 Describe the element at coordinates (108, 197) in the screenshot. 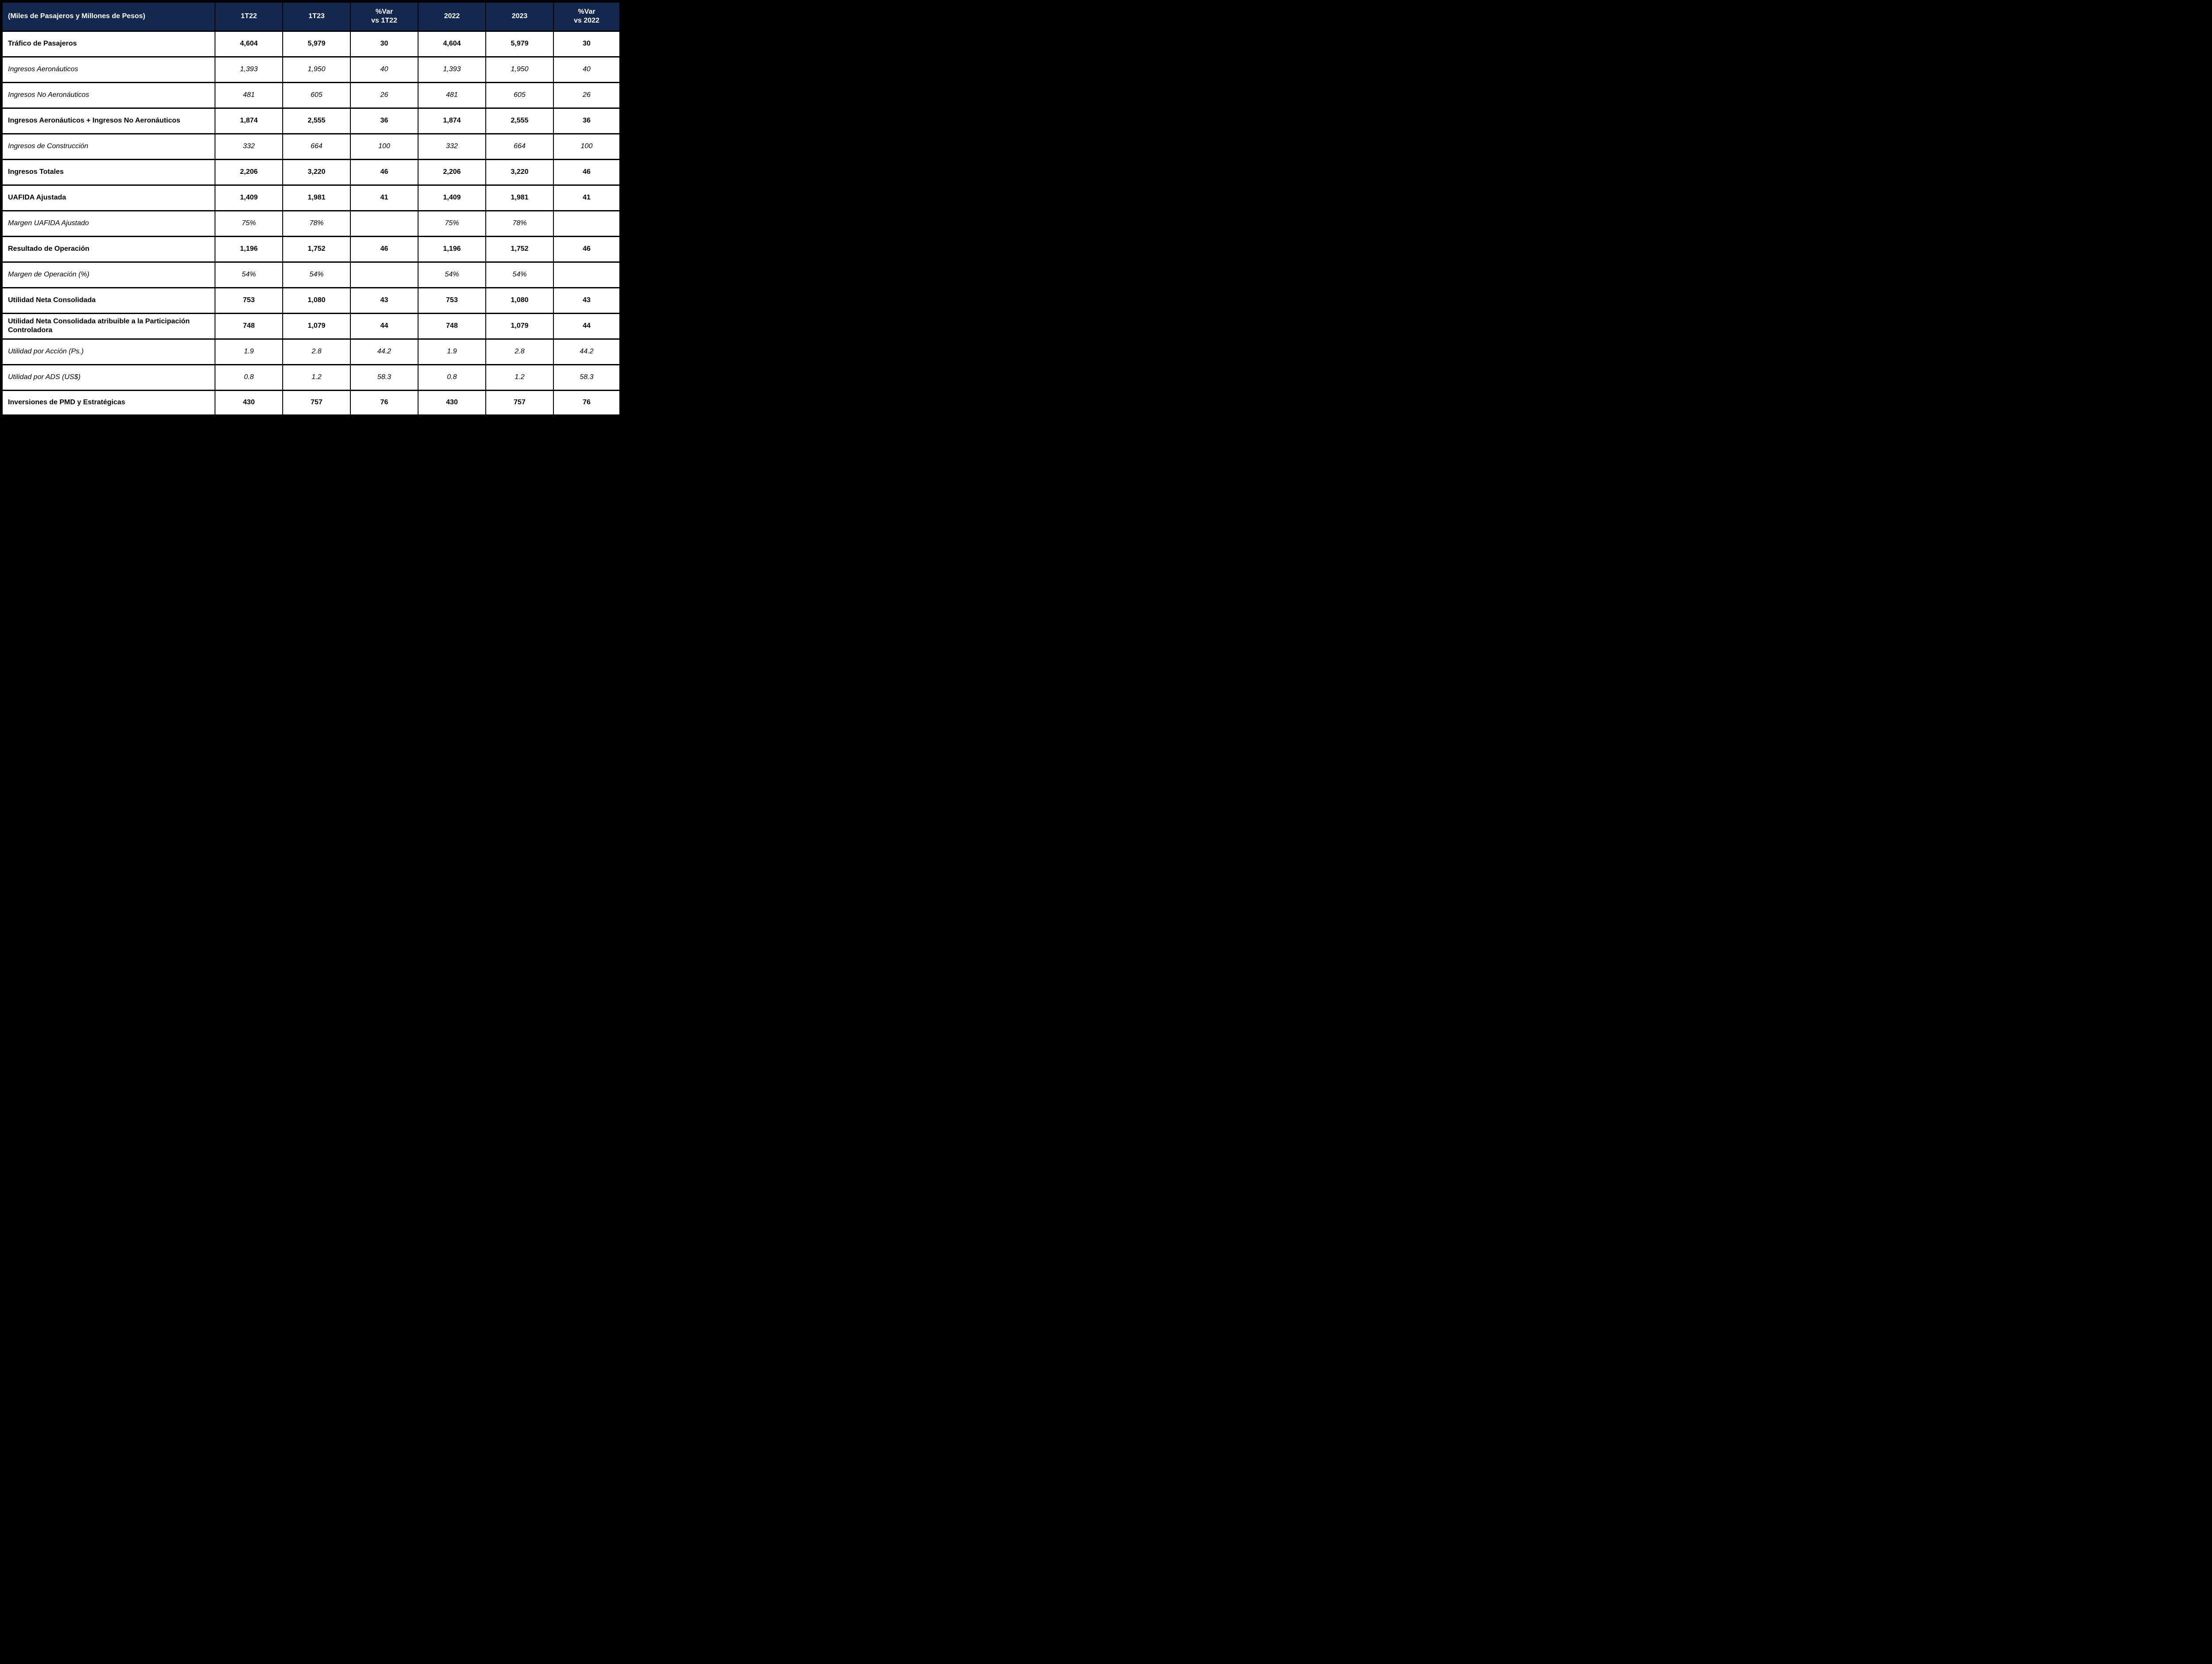

I see `metric-label-cell: UAFIDA Ajustada` at that location.